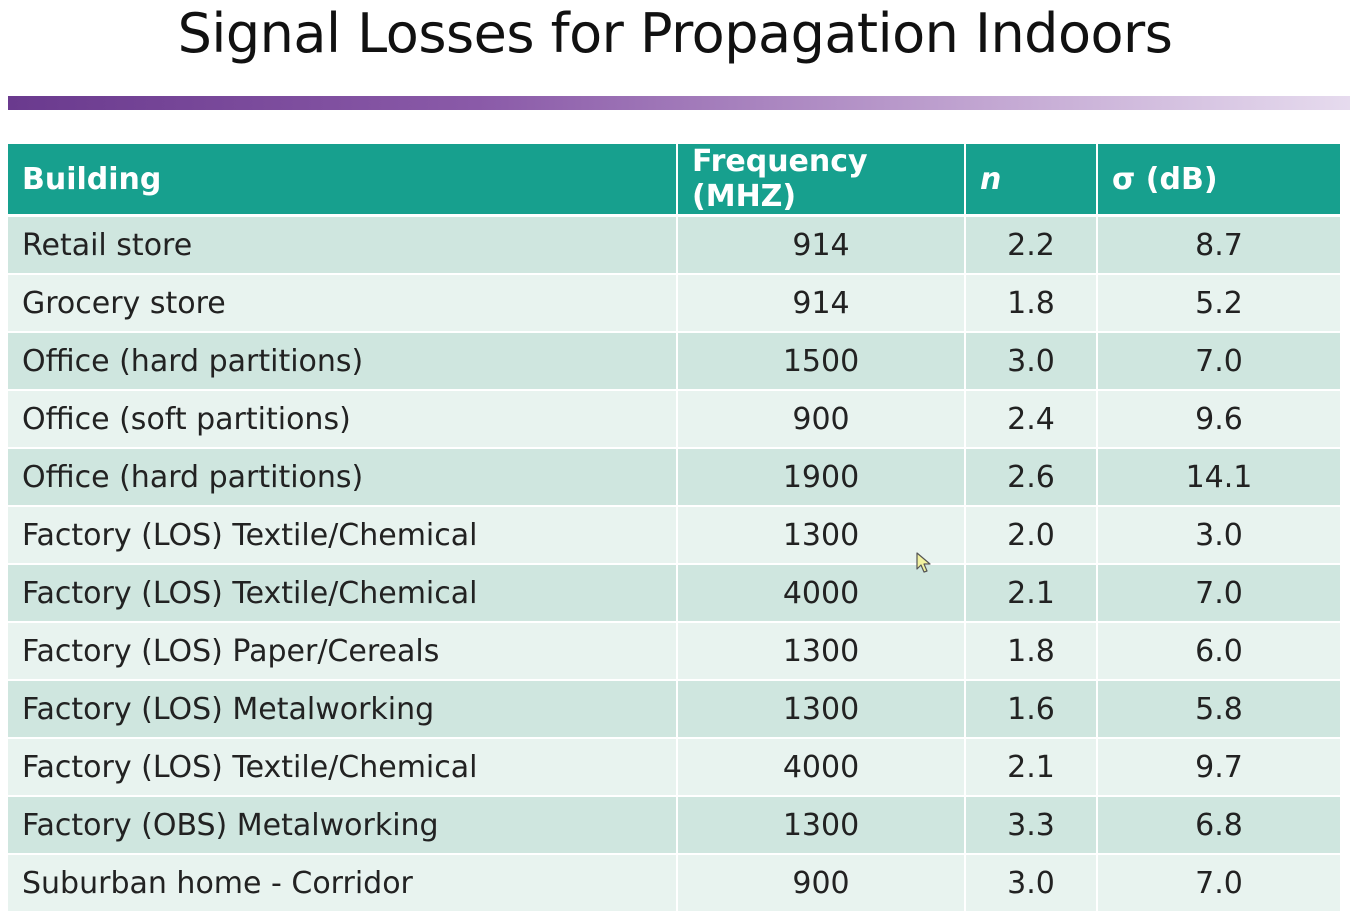  Describe the element at coordinates (1032, 478) in the screenshot. I see `cell-n: 2.6` at that location.